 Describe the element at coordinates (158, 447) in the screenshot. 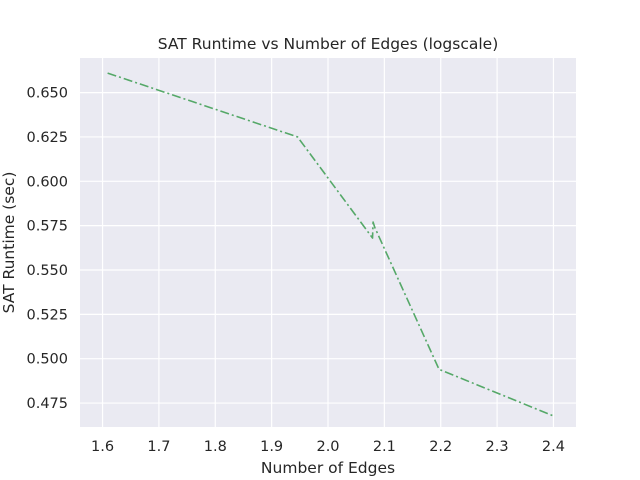

I see `x-tick-label: 1.7` at that location.